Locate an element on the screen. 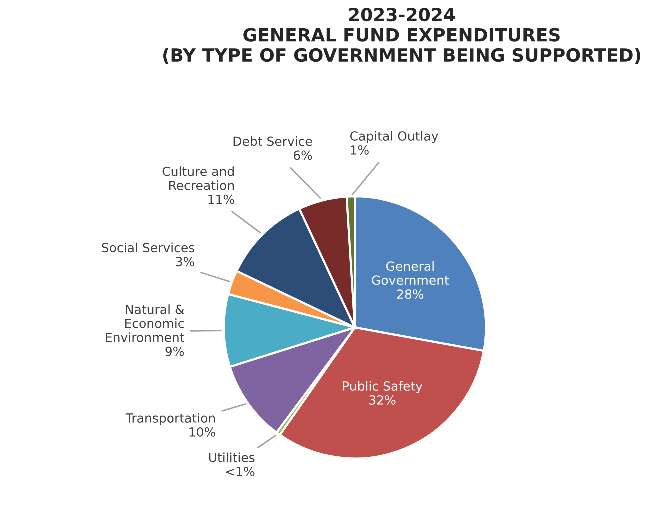  data-label: 28% is located at coordinates (410, 295).